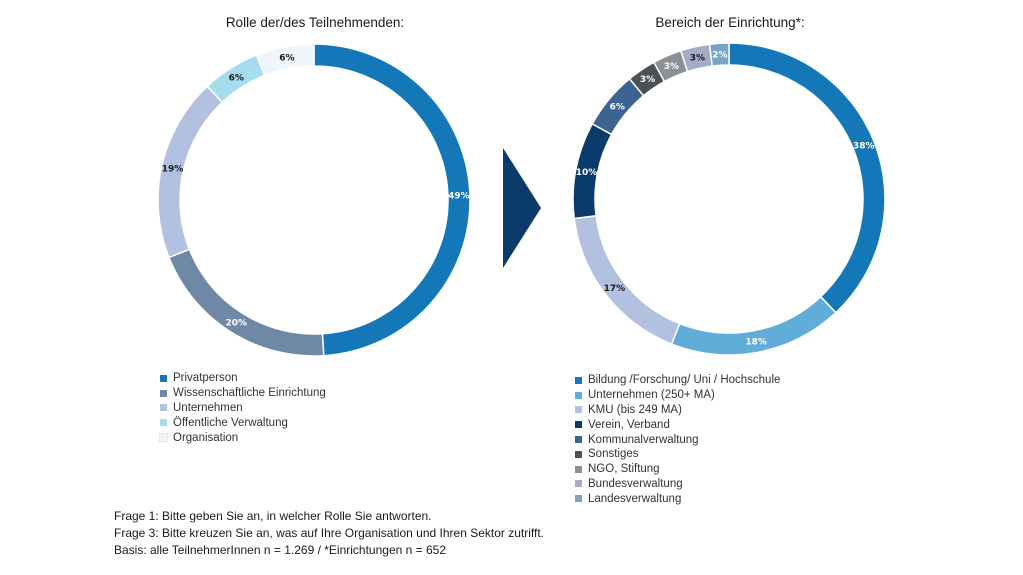  I want to click on slice-label-1-3: 10%, so click(587, 173).